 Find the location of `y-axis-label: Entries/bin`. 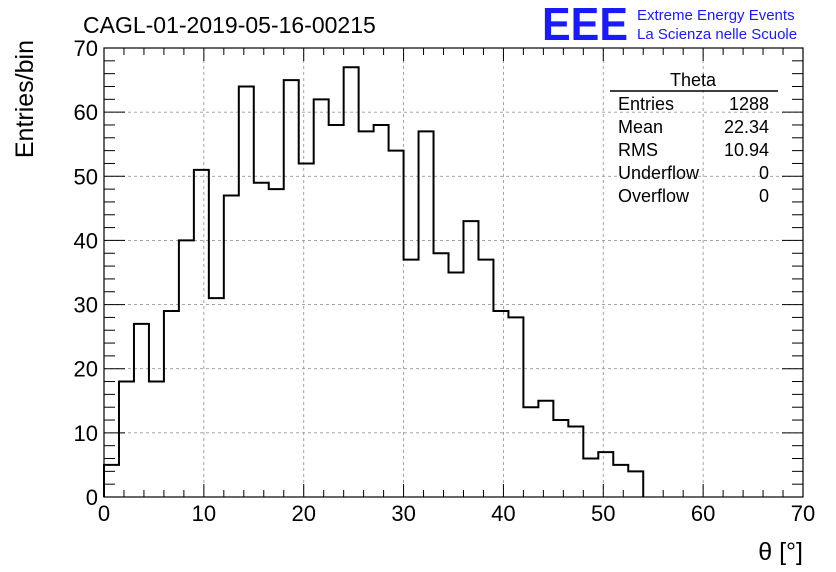

y-axis-label: Entries/bin is located at coordinates (25, 99).